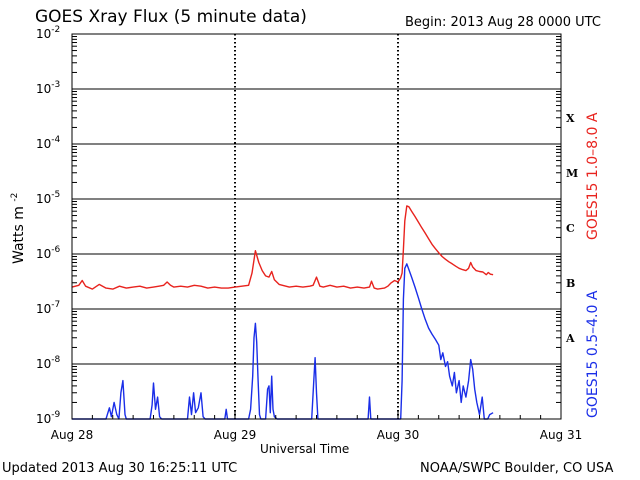  What do you see at coordinates (48, 253) in the screenshot?
I see `y-tick-label: 10⁻⁶` at bounding box center [48, 253].